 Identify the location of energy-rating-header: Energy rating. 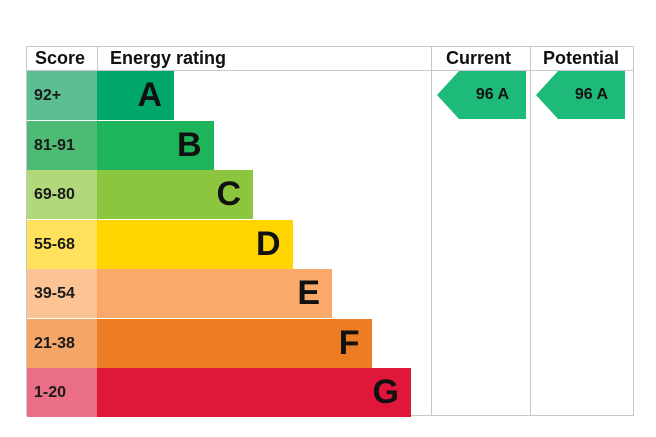
(168, 58).